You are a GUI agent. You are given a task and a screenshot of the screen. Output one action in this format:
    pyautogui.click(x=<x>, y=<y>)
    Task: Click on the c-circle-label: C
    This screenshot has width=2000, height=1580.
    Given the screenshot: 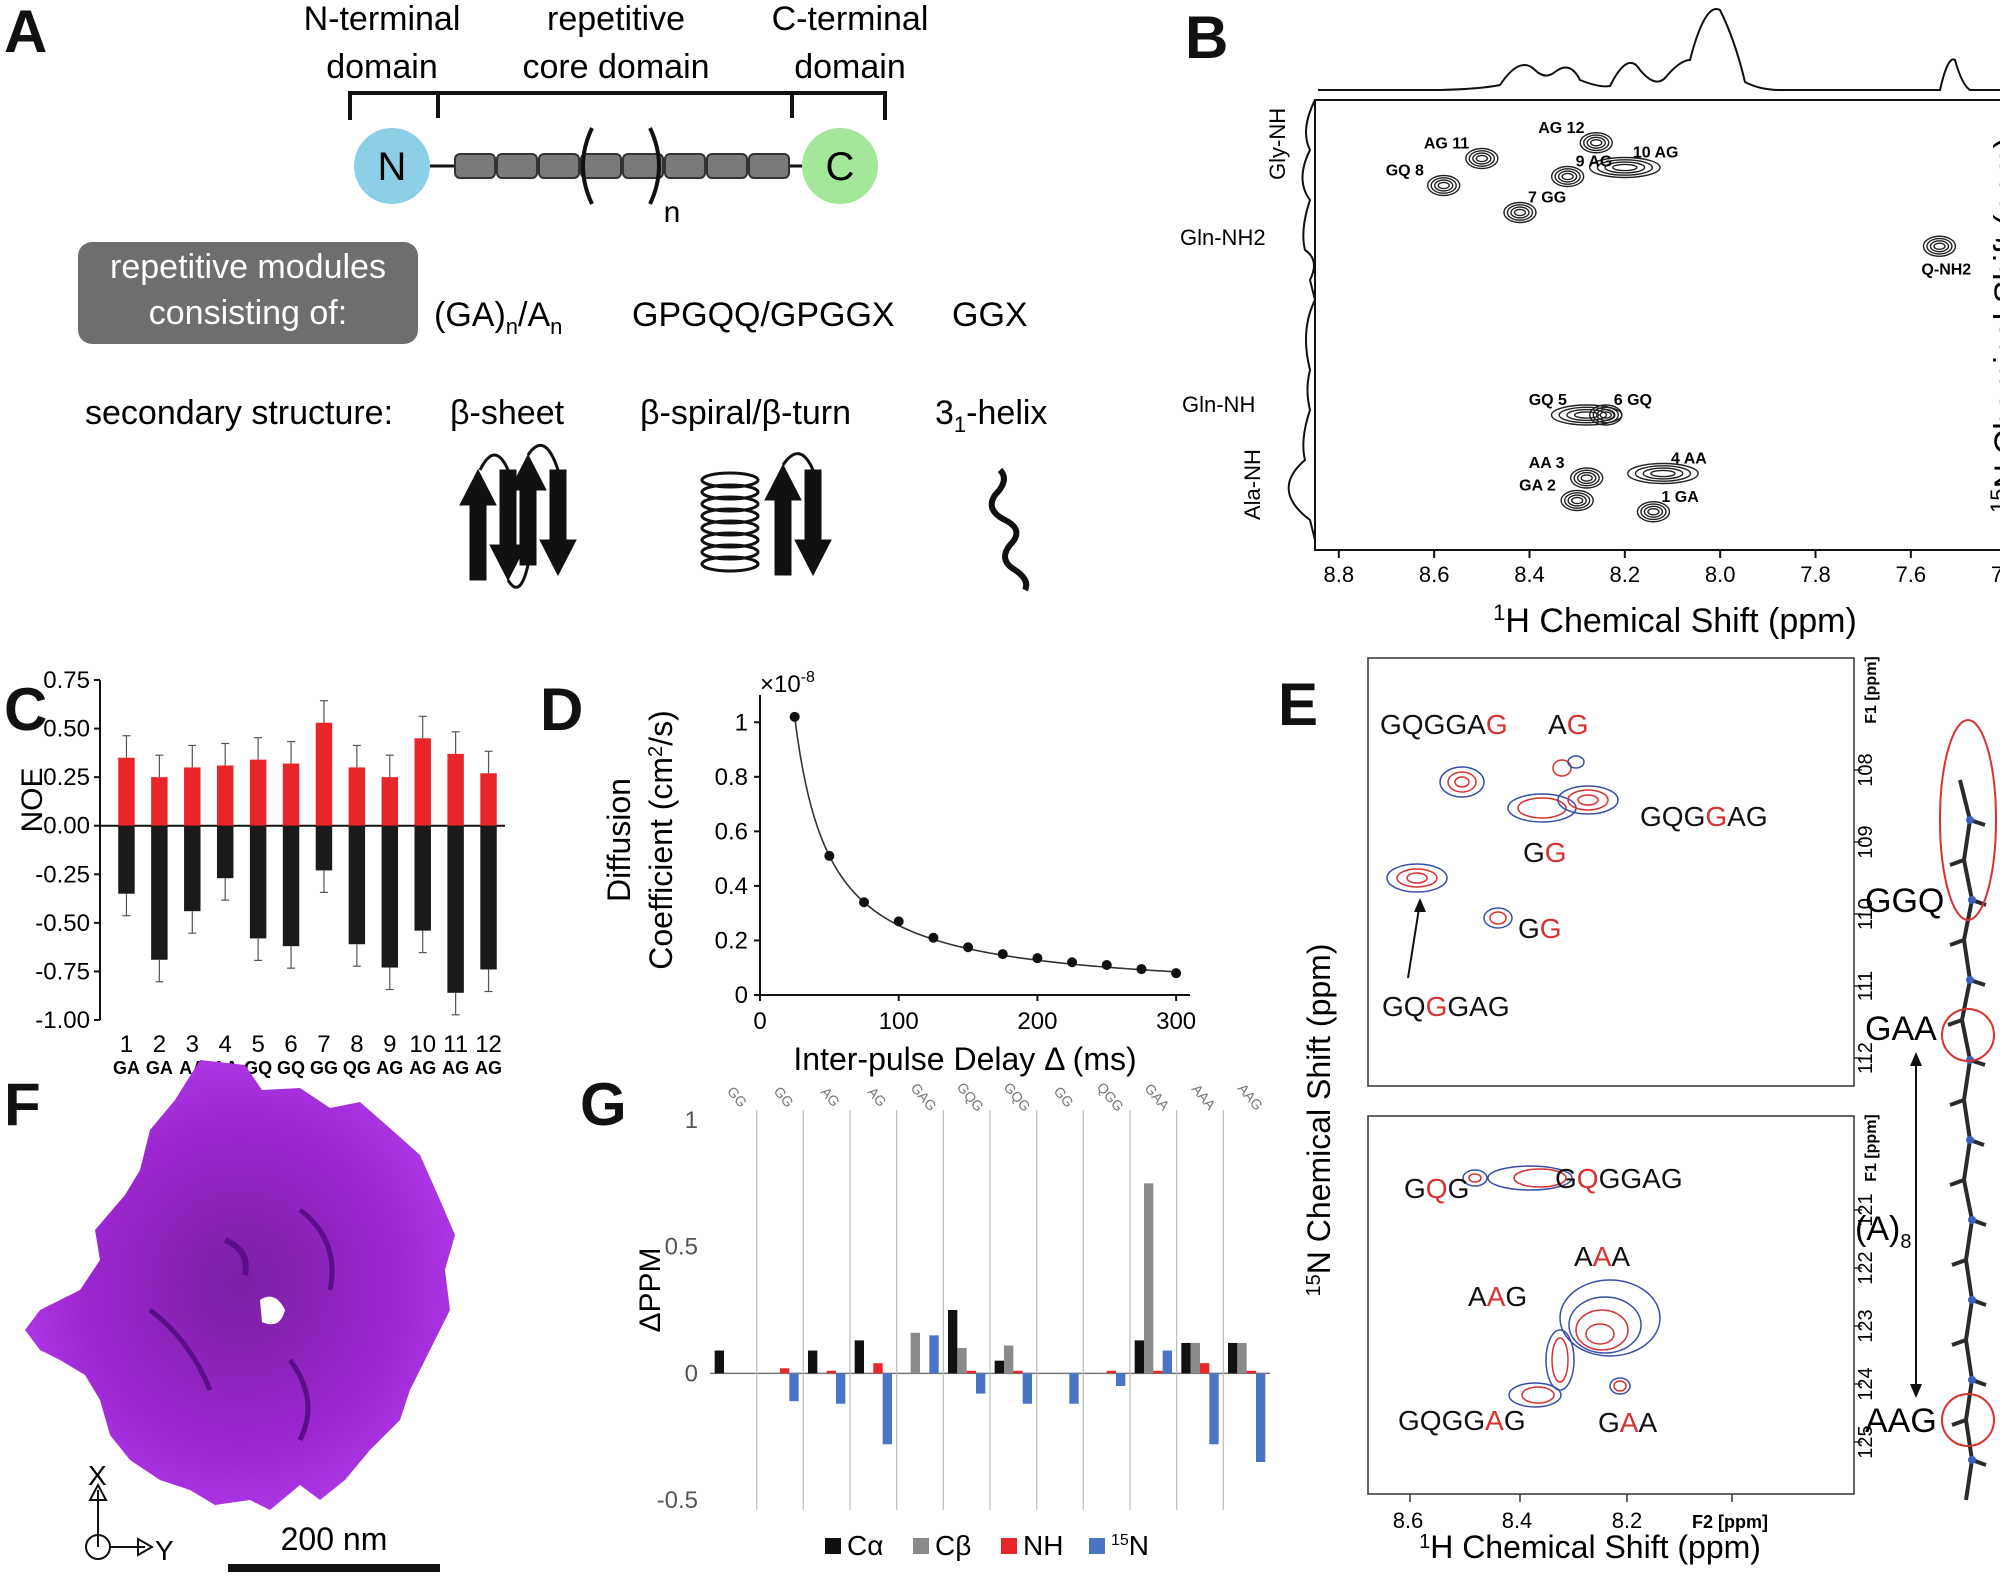 What is the action you would take?
    pyautogui.click(x=840, y=167)
    